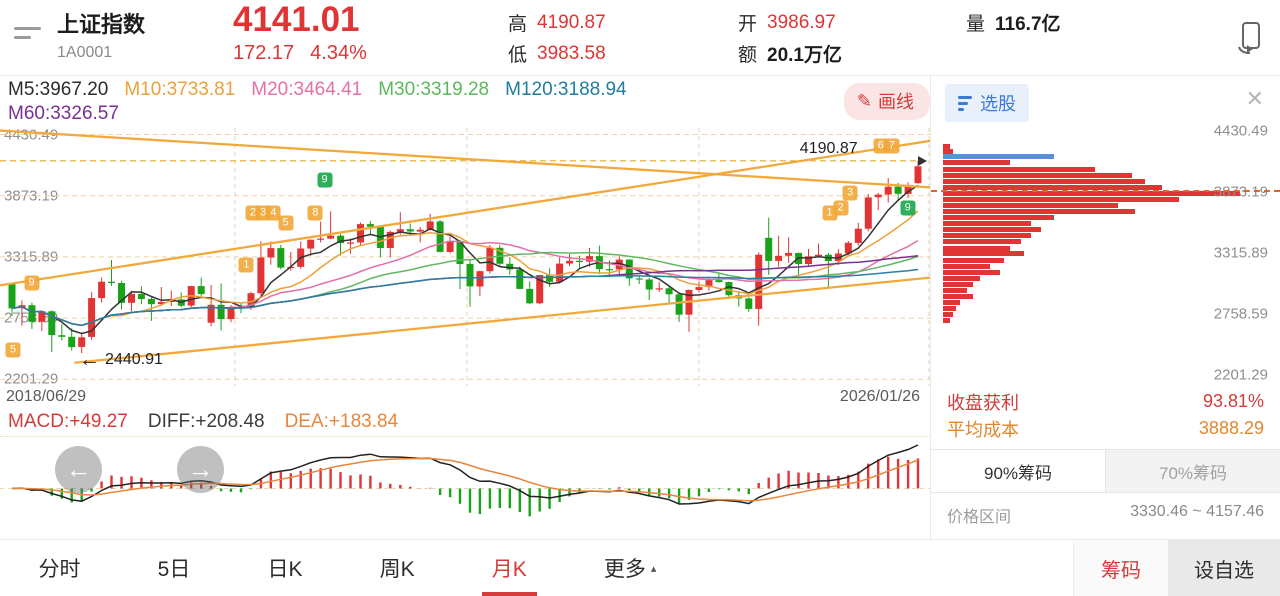 This screenshot has width=1280, height=596. I want to click on nav-right-arrow-icon: →, so click(200, 469).